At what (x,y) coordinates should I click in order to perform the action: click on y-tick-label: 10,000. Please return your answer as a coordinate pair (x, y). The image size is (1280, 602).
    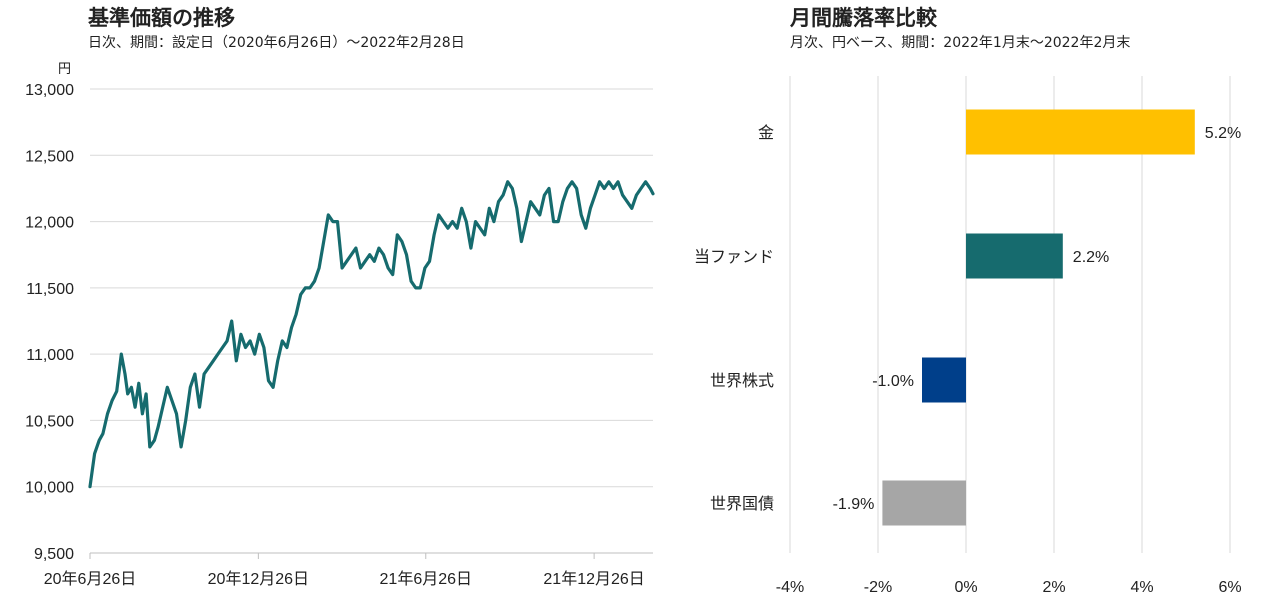
    Looking at the image, I should click on (49, 488).